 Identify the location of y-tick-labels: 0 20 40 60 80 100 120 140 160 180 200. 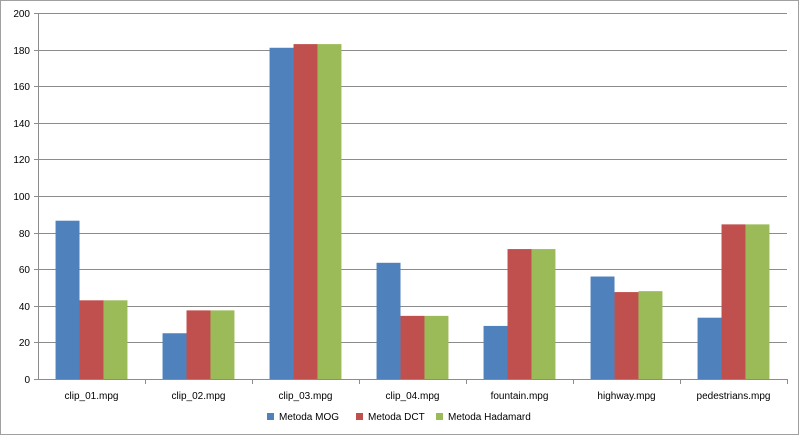
(21, 197).